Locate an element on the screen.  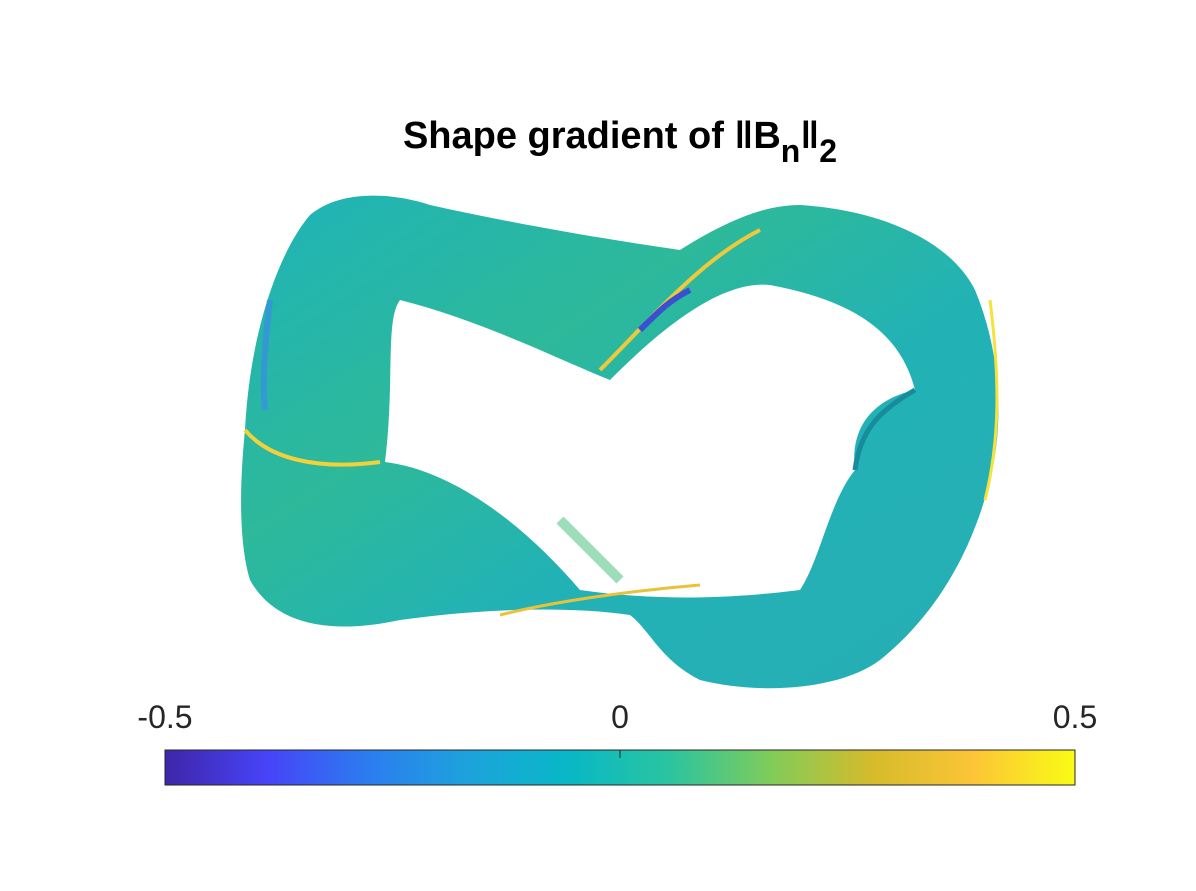
tick-label: -0.5 is located at coordinates (164, 717).